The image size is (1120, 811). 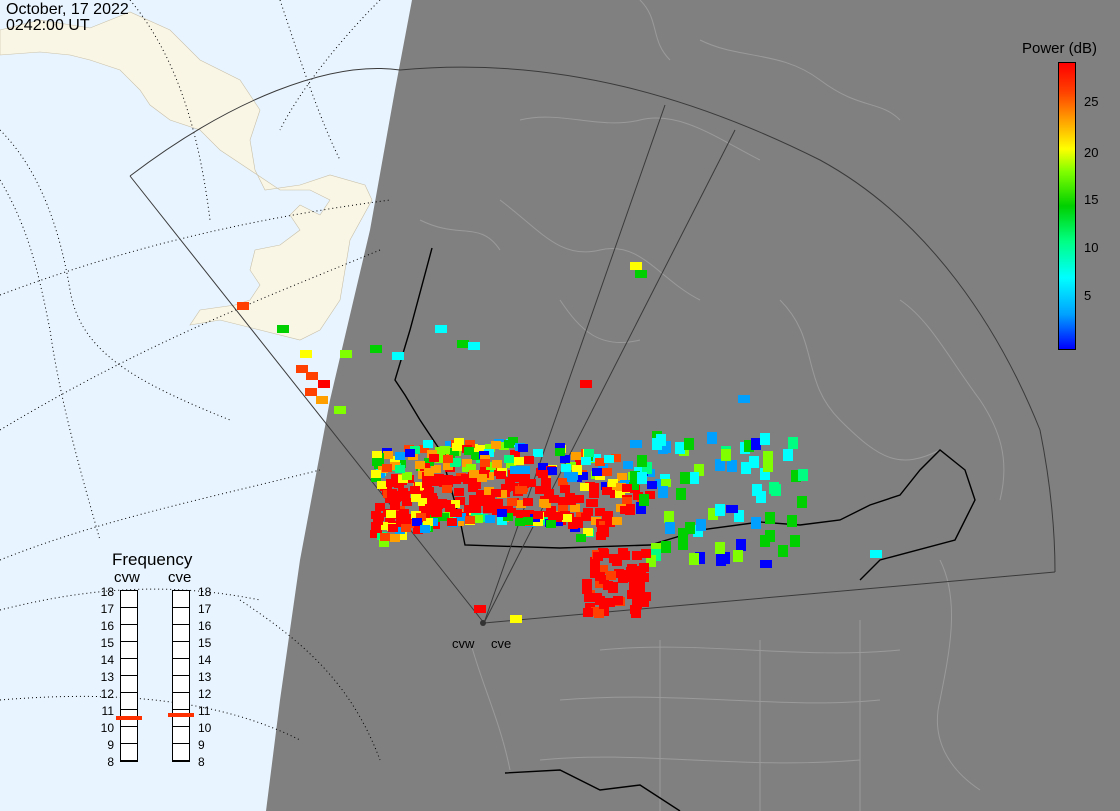 I want to click on frequency-level-left: 9, so click(x=110, y=745).